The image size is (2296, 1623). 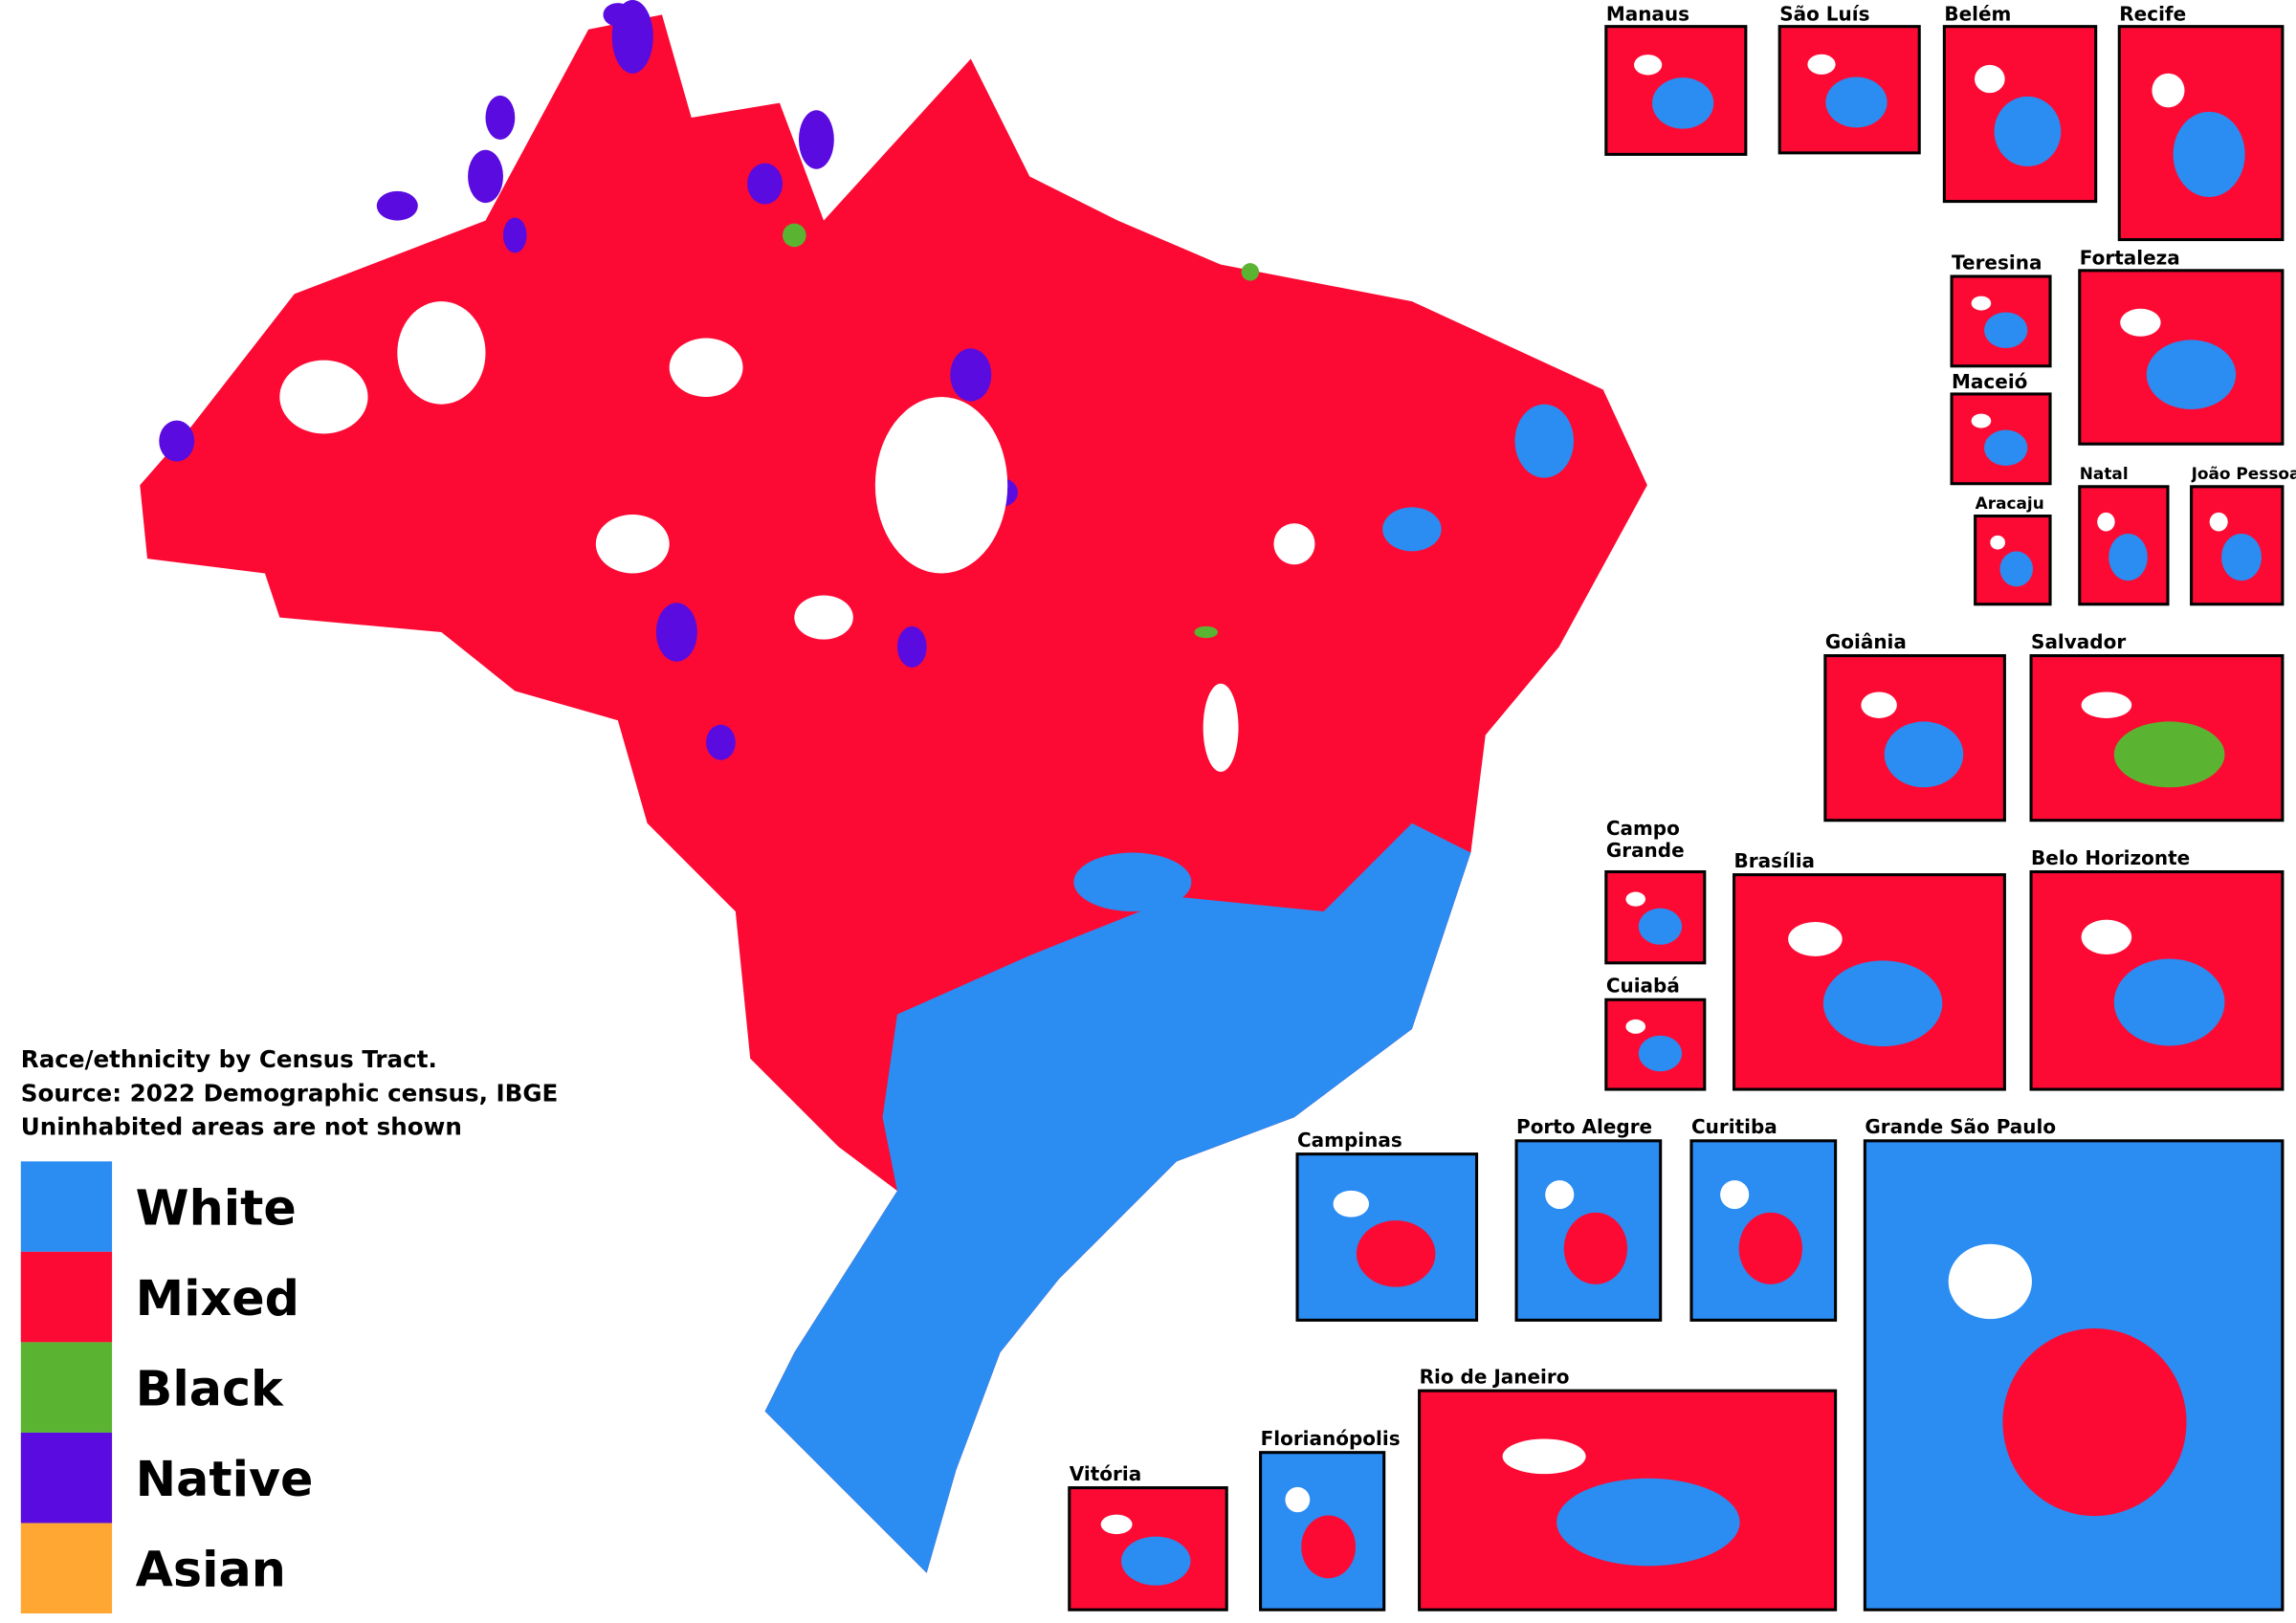 I want to click on inset-label: Grande São Paulo, so click(x=1961, y=1128).